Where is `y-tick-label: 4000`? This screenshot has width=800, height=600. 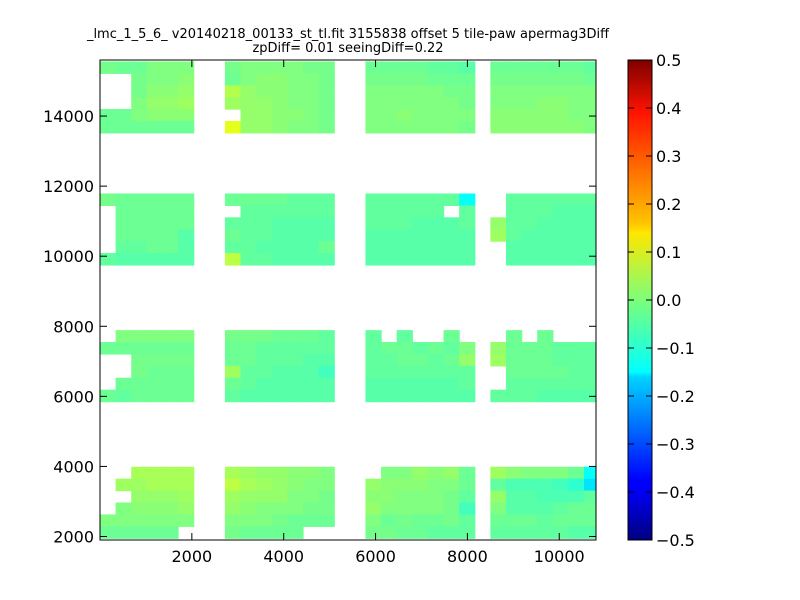
y-tick-label: 4000 is located at coordinates (73, 466).